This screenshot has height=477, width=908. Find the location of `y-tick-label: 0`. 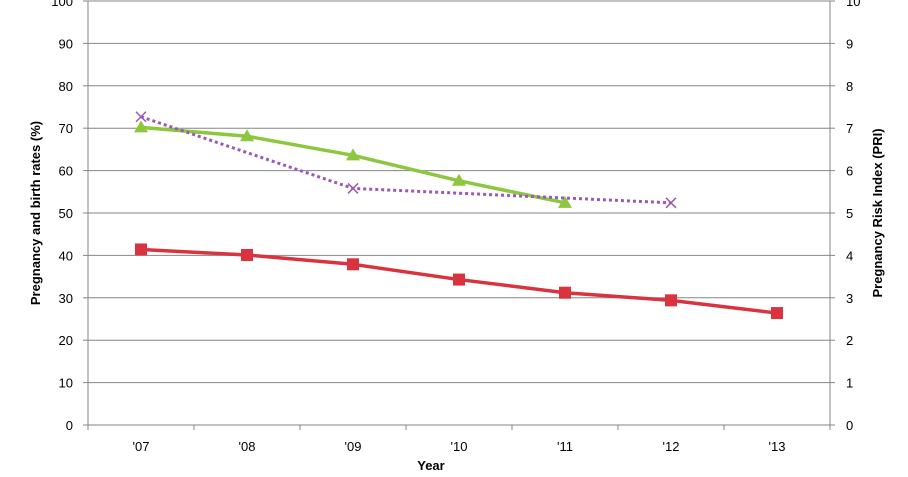

y-tick-label: 0 is located at coordinates (69, 425).